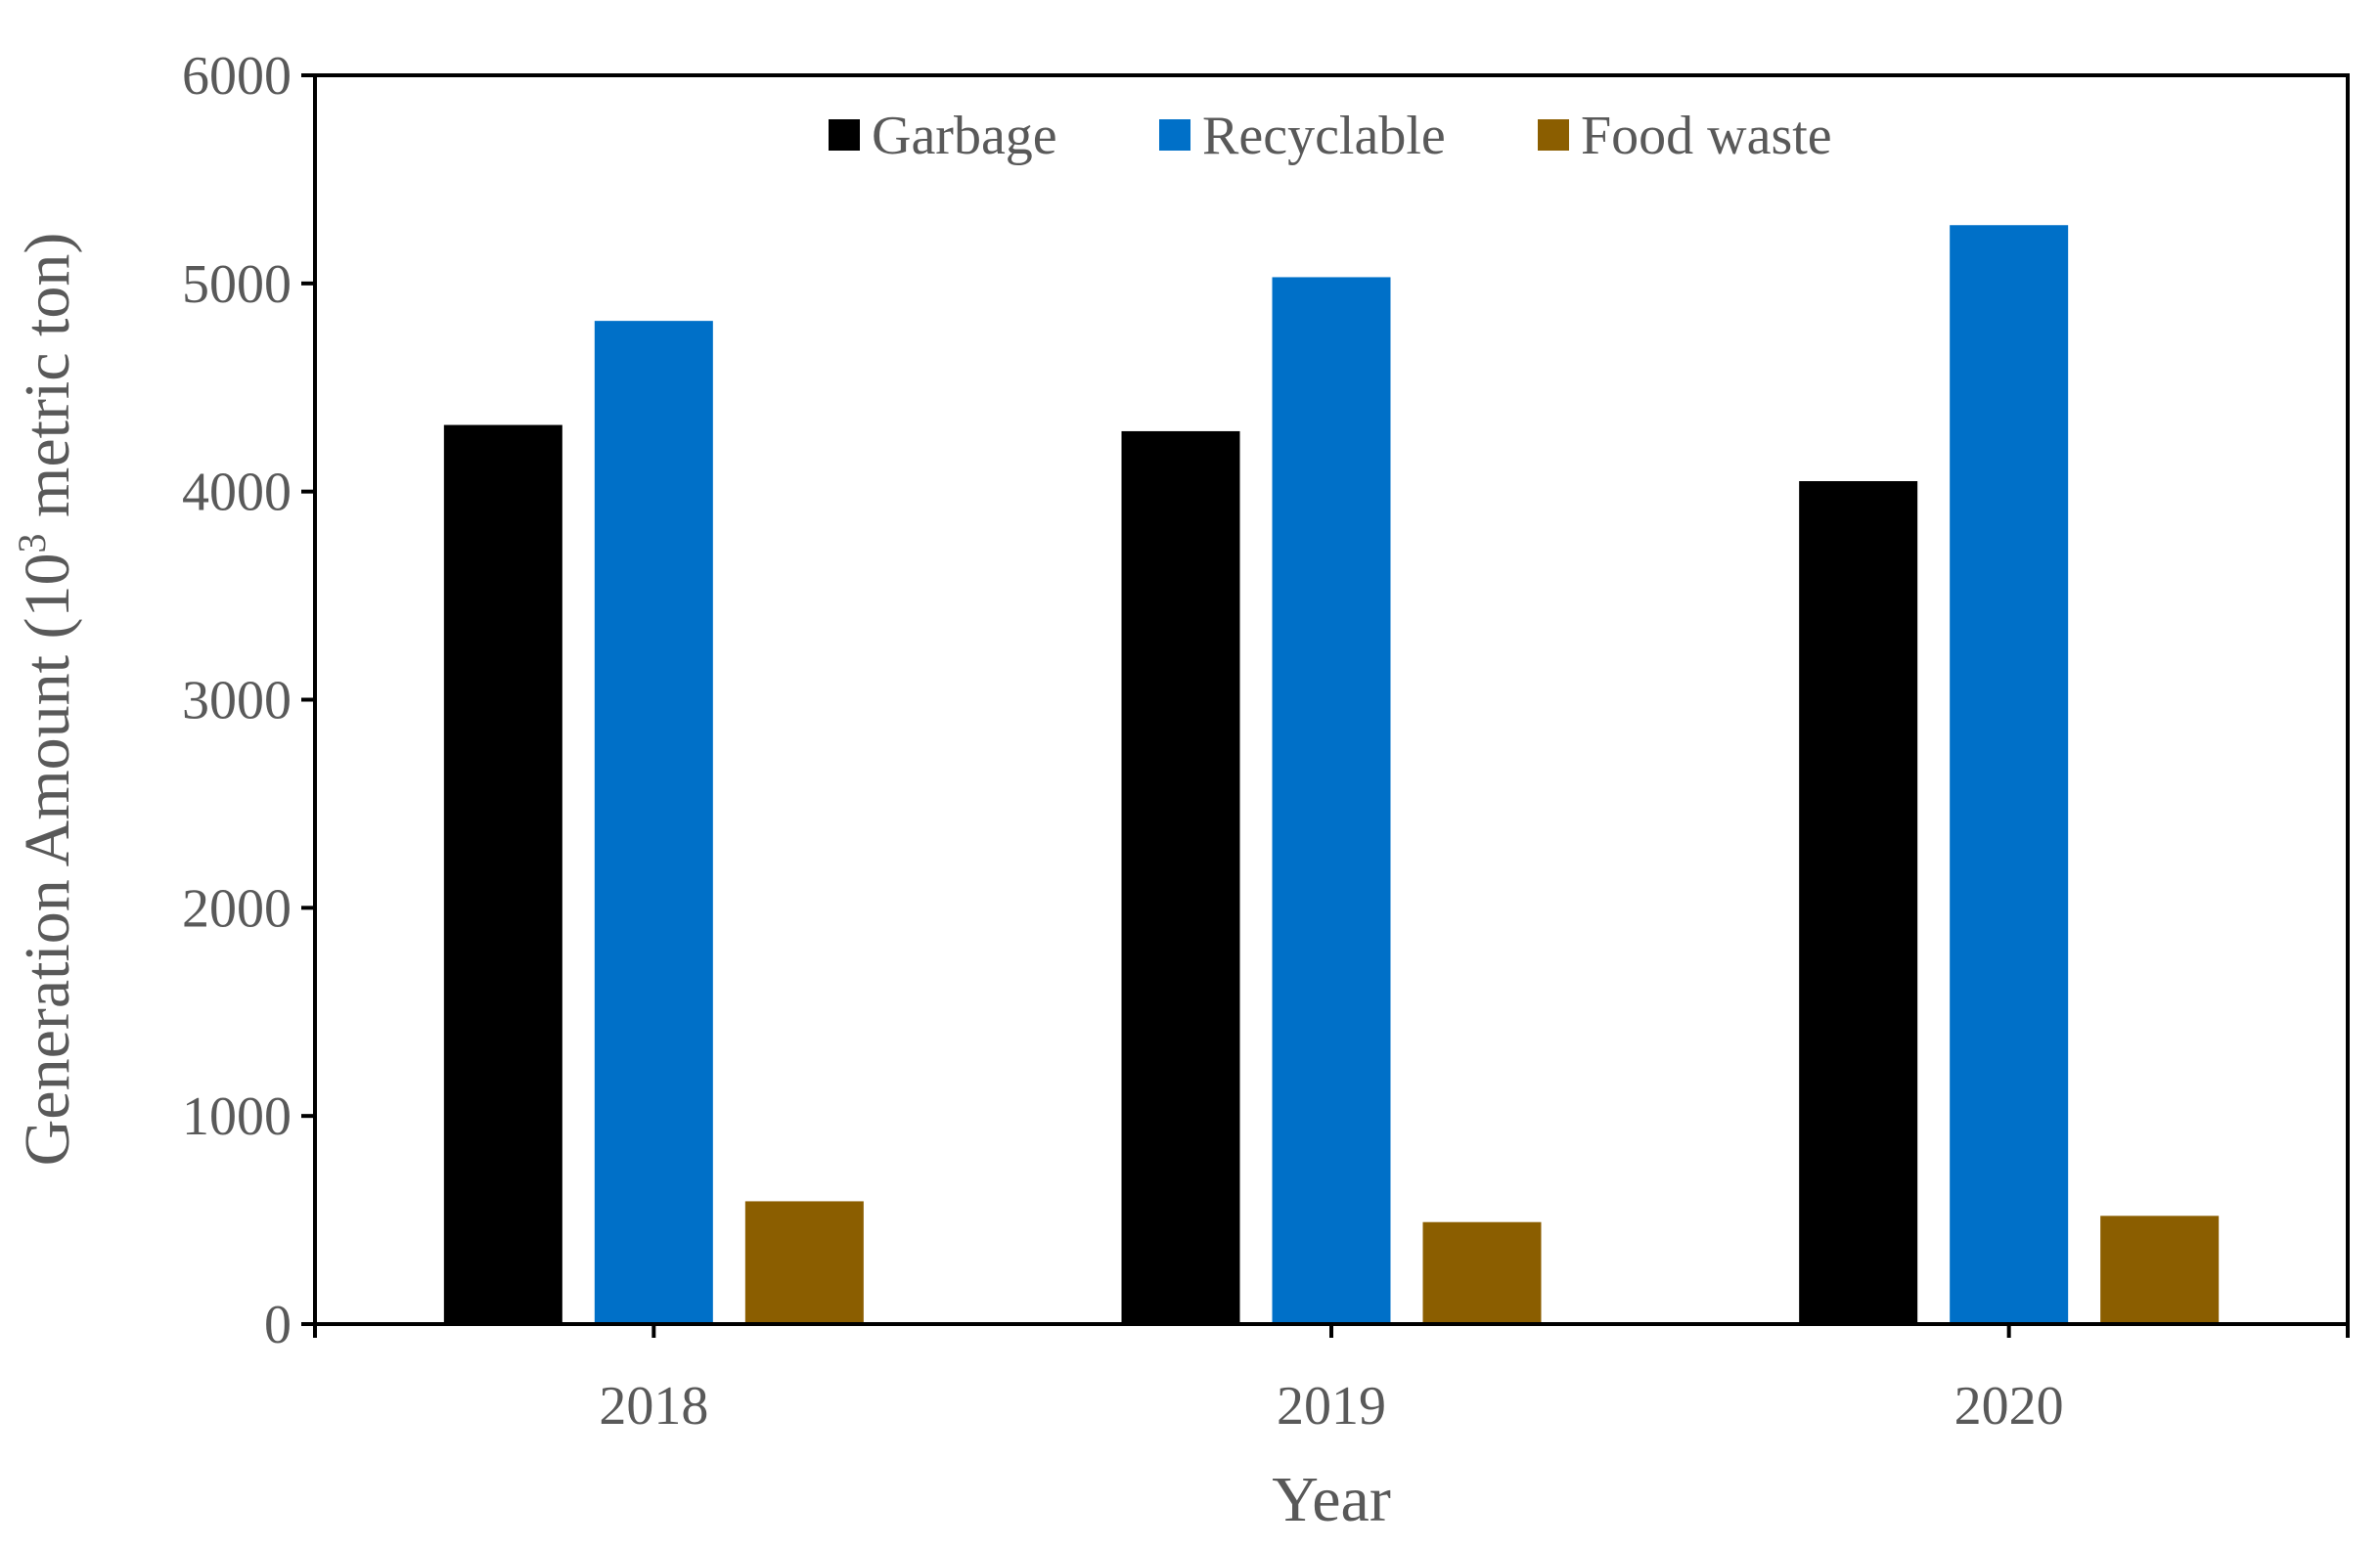 The width and height of the screenshot is (2380, 1549). Describe the element at coordinates (653, 823) in the screenshot. I see `bar-recyclable-2018` at that location.